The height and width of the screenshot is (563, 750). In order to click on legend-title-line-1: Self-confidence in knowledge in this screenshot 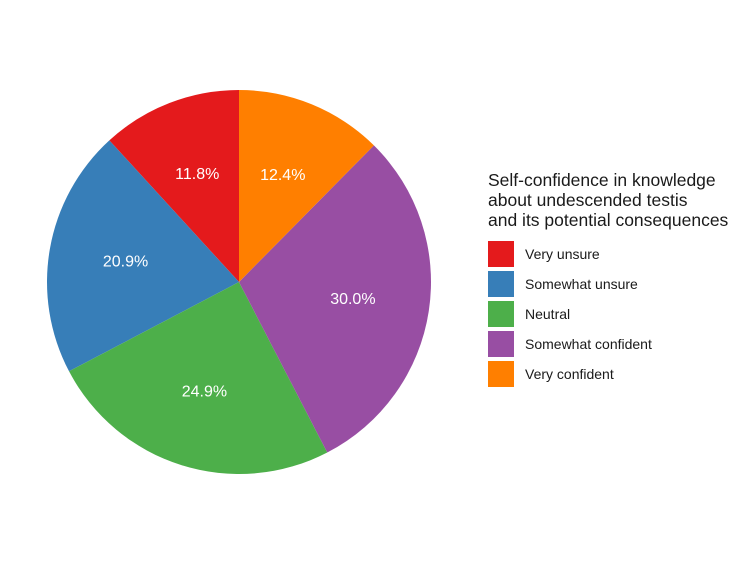, I will do `click(602, 180)`.